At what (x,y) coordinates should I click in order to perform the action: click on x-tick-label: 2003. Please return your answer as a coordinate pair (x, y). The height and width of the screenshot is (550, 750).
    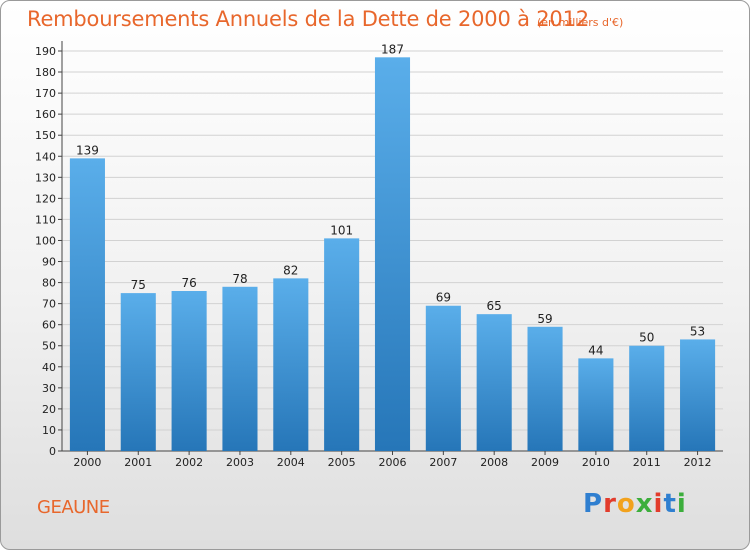
    Looking at the image, I should click on (240, 462).